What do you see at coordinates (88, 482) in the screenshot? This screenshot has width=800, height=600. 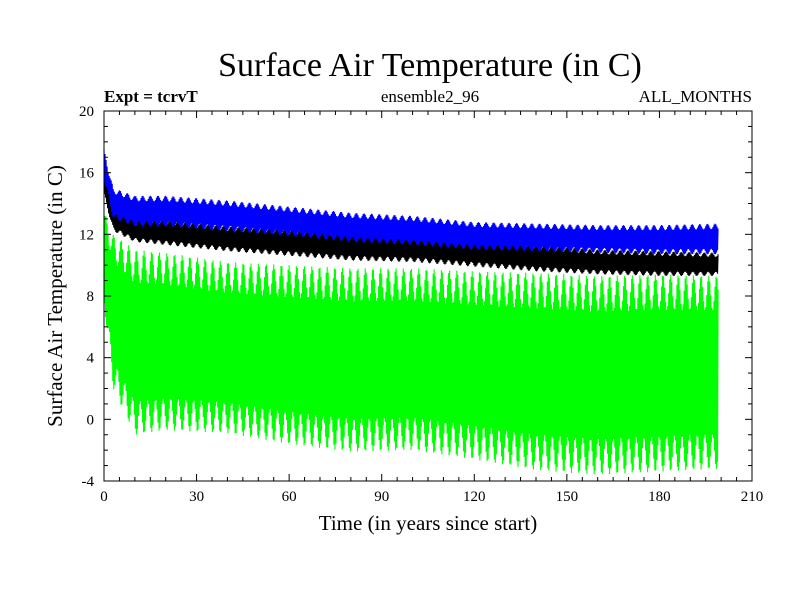 I see `y-tick-label: -4` at bounding box center [88, 482].